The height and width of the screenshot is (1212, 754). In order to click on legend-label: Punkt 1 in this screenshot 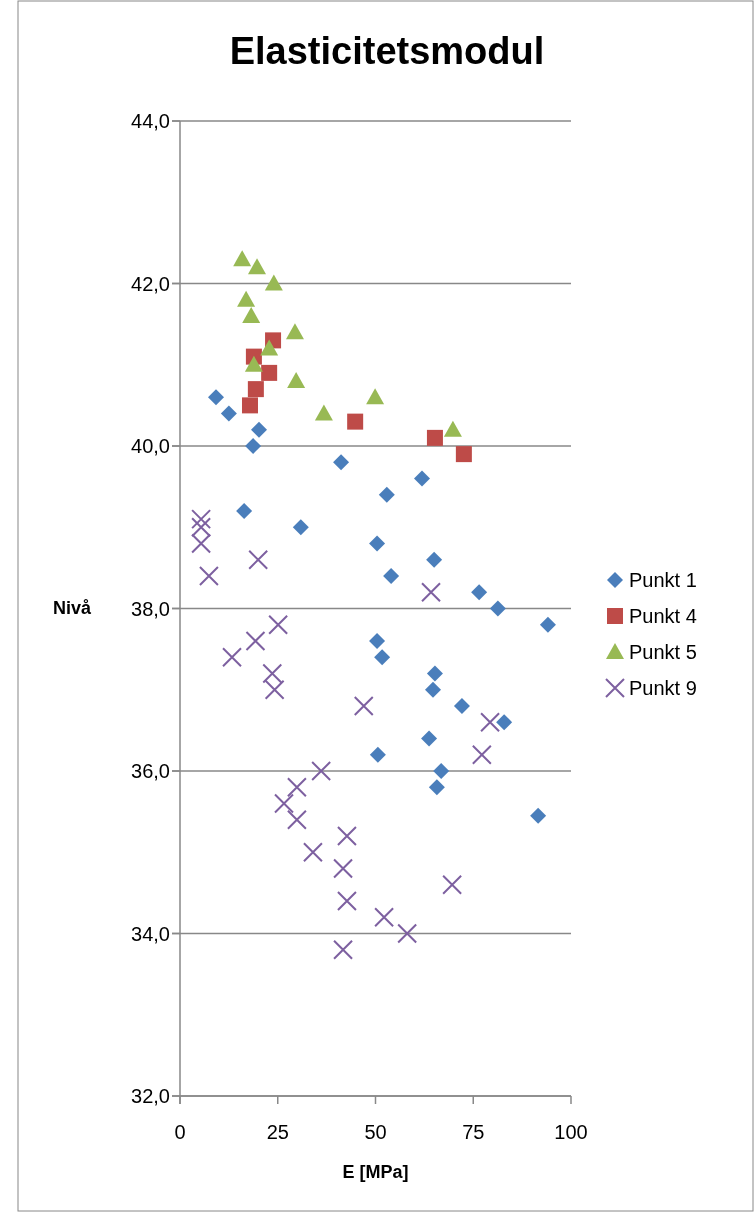, I will do `click(663, 580)`.